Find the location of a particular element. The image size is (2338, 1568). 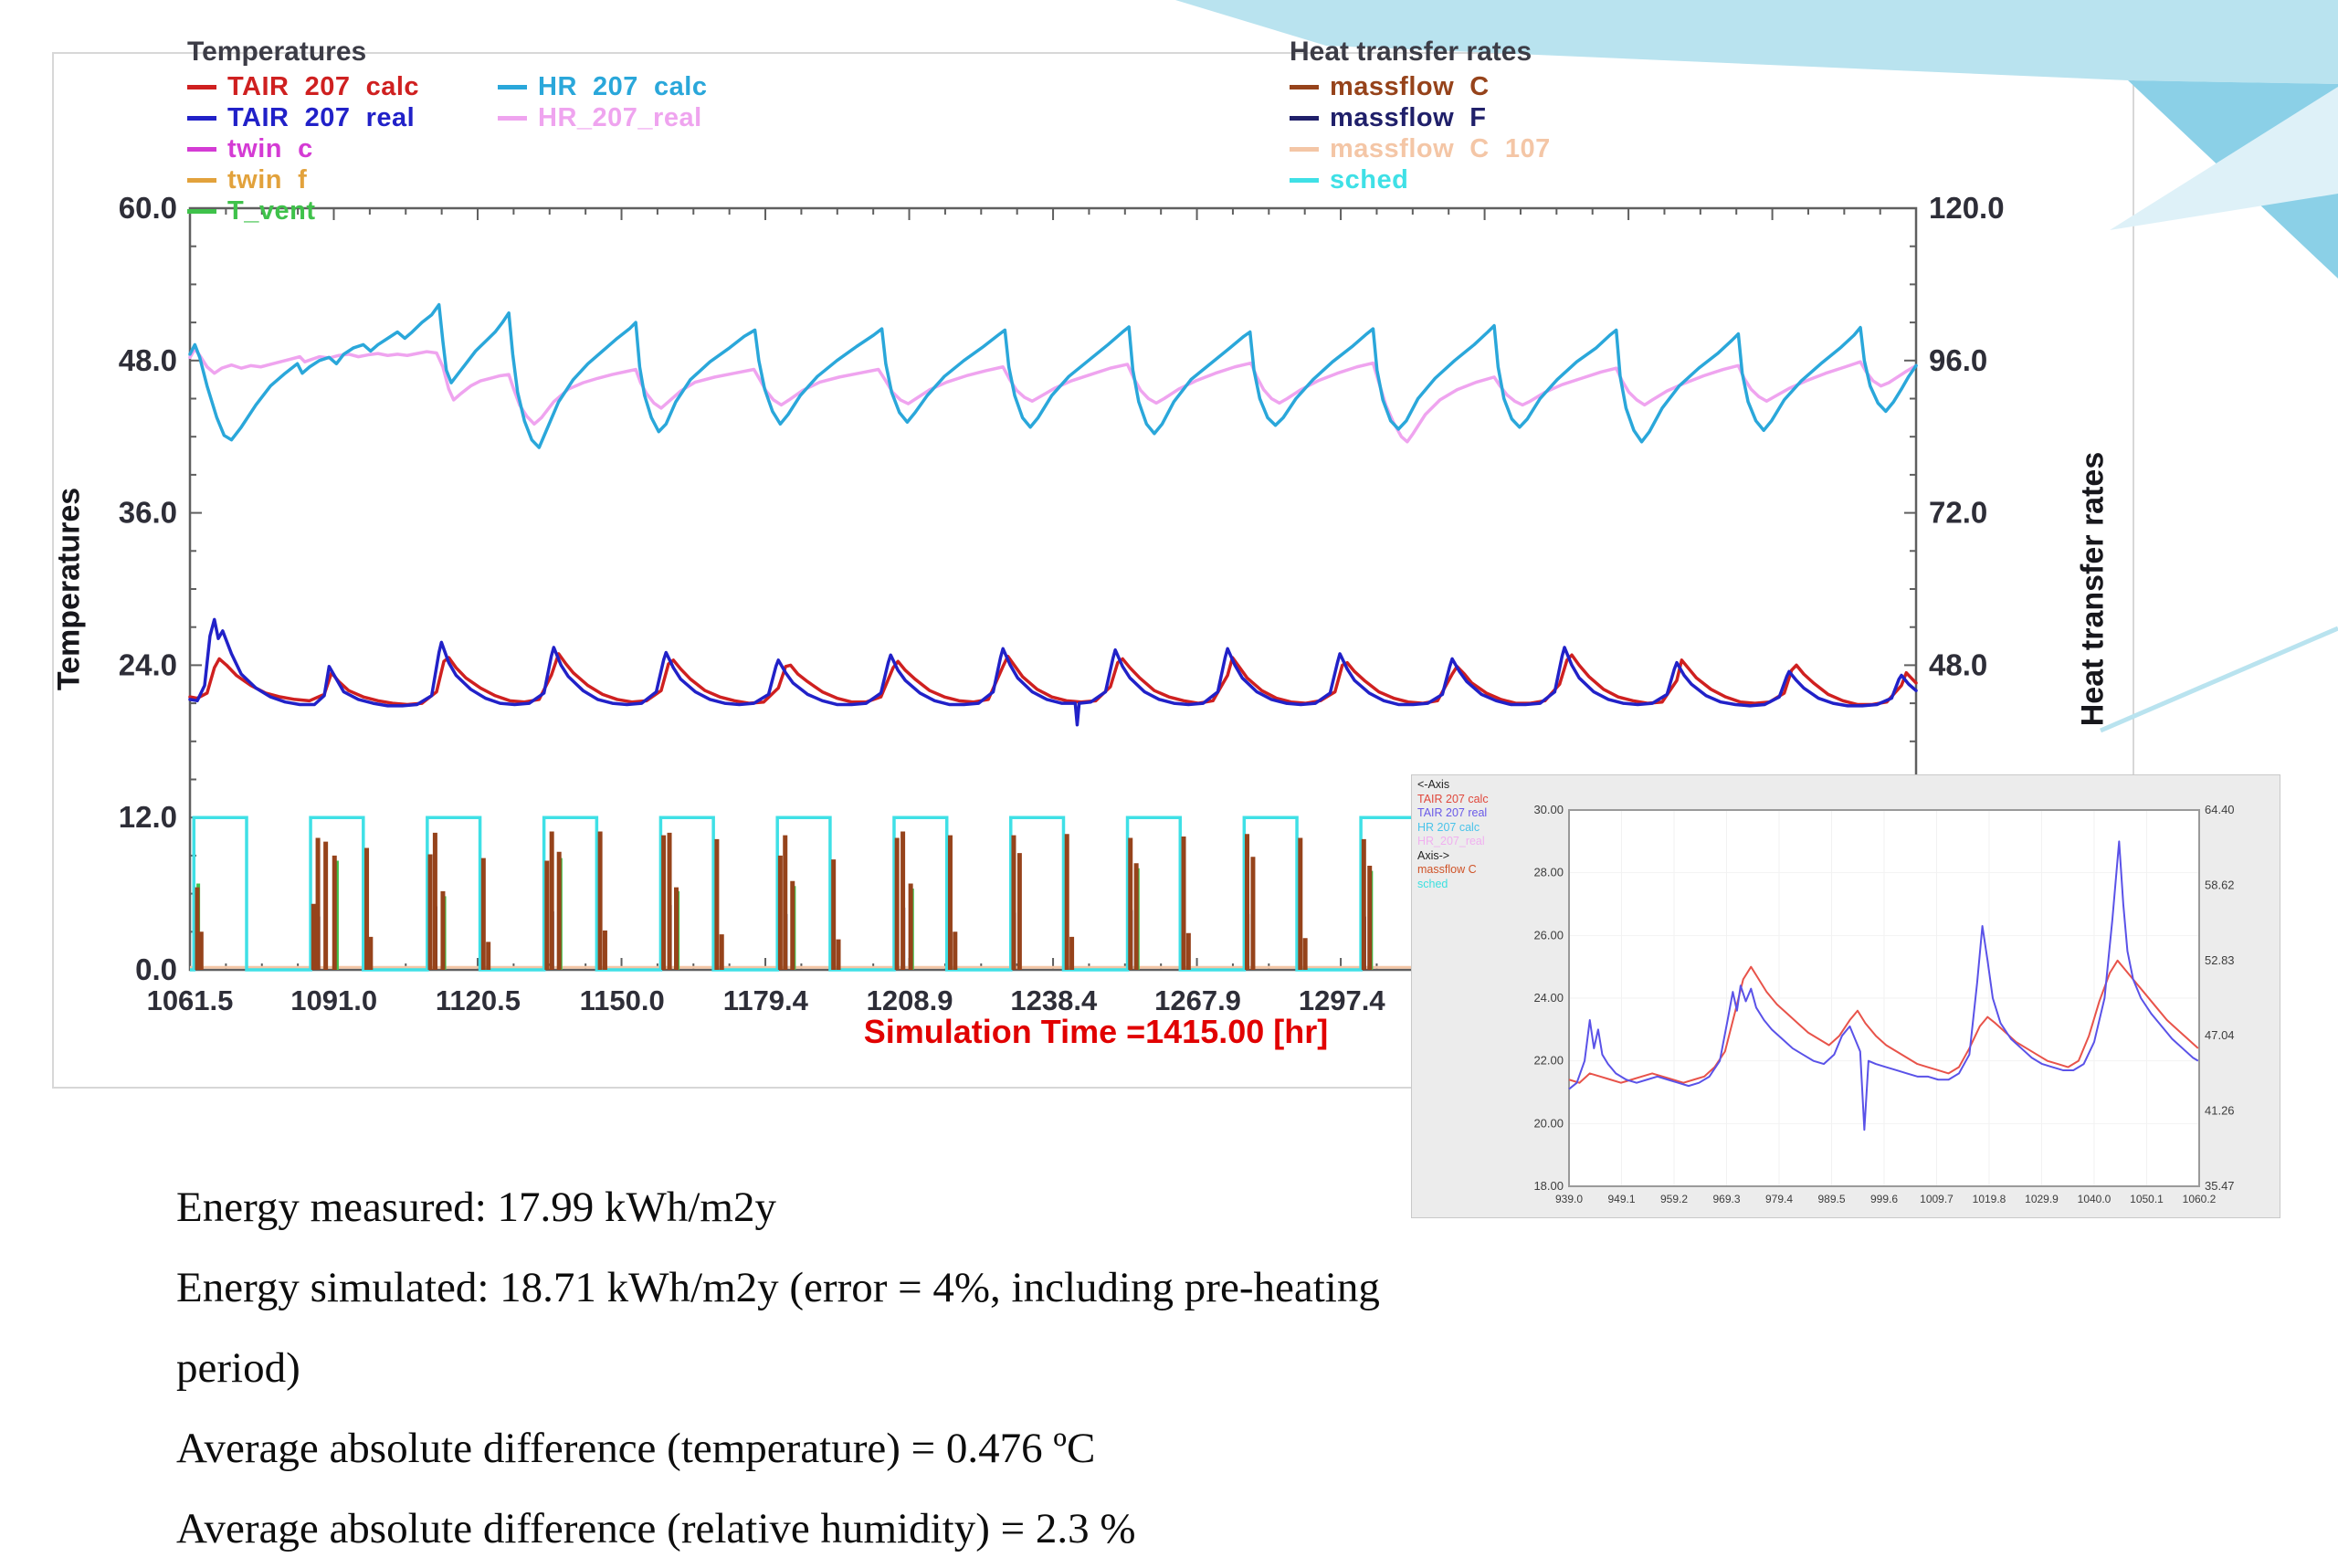

massflow-c-series is located at coordinates (810, 900).